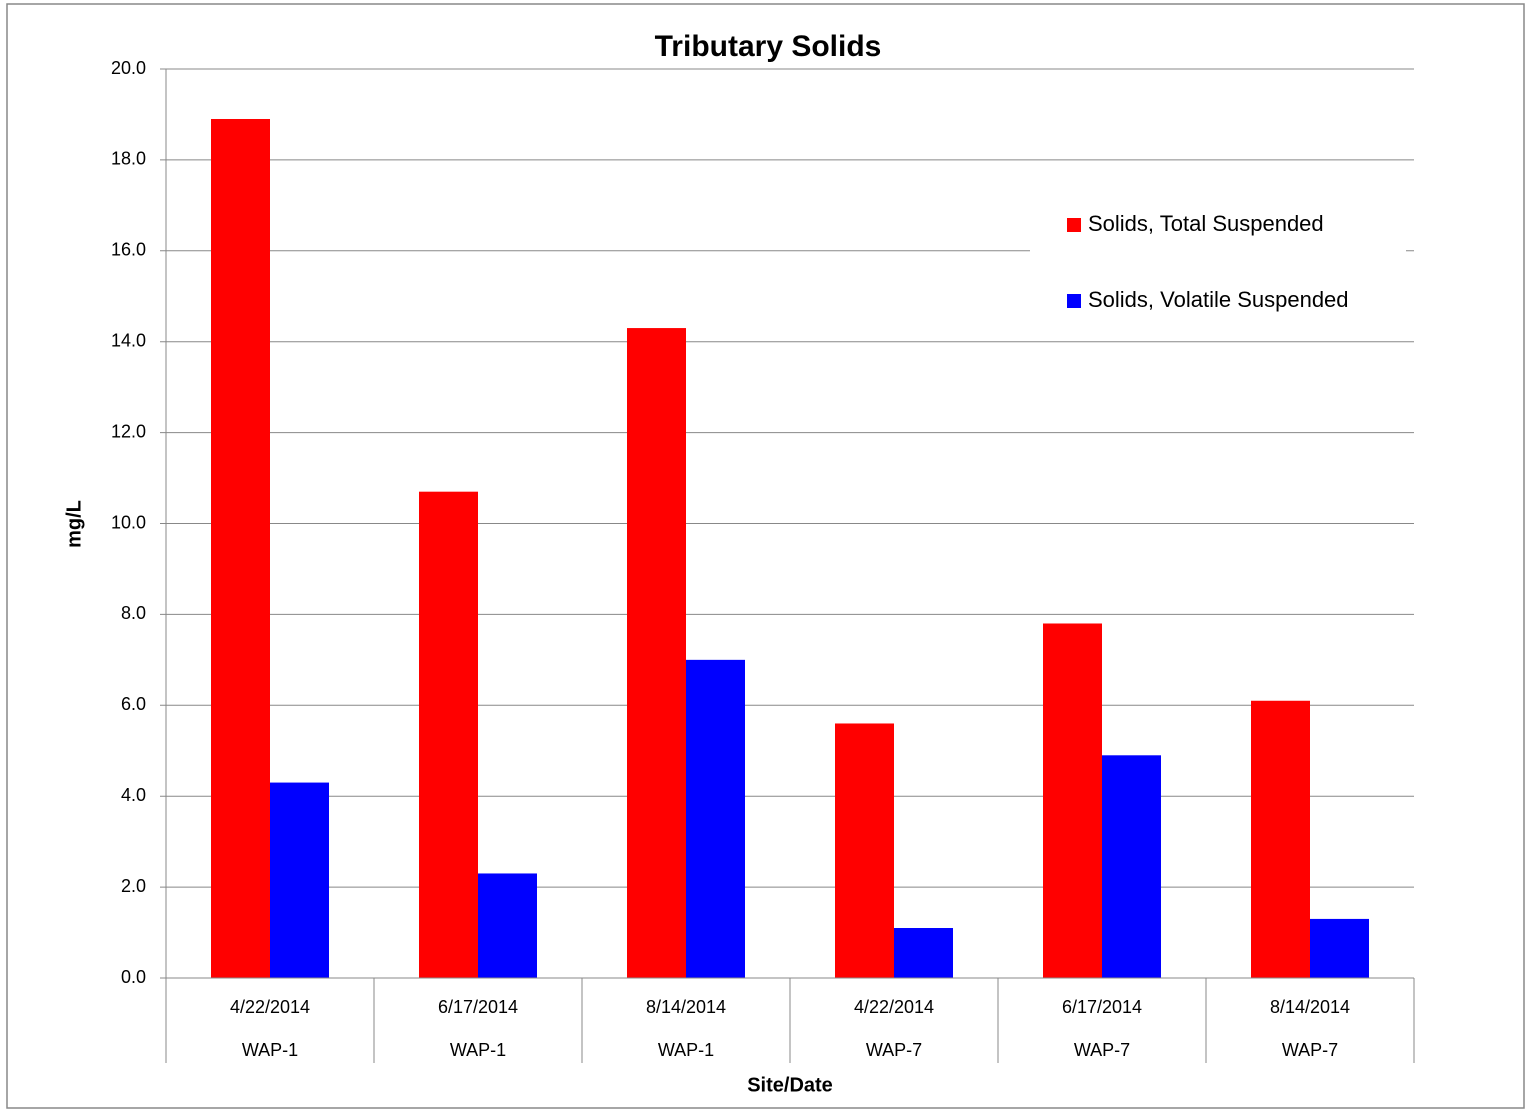 The height and width of the screenshot is (1112, 1531). What do you see at coordinates (1218, 299) in the screenshot?
I see `legend-label: Solids, Volatile Suspended` at bounding box center [1218, 299].